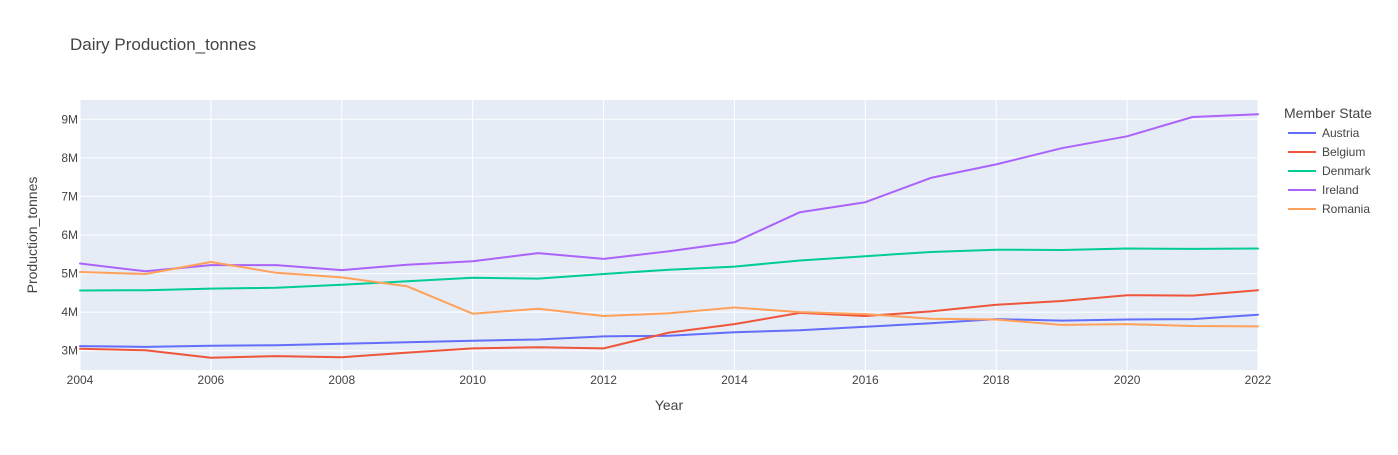 This screenshot has width=1398, height=455. I want to click on y-tick-label: 4M, so click(69, 312).